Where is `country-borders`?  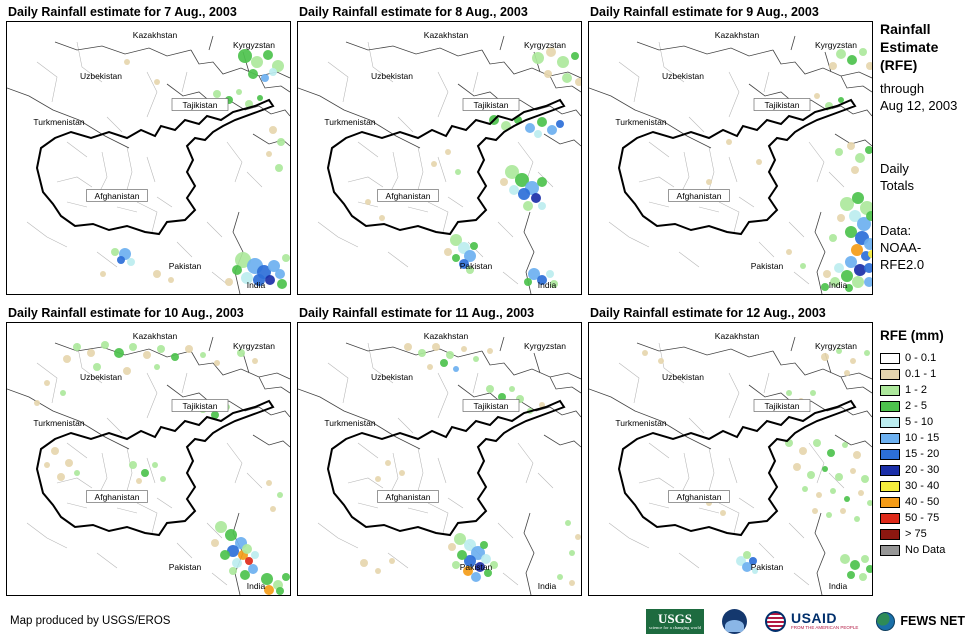 country-borders is located at coordinates (730, 164).